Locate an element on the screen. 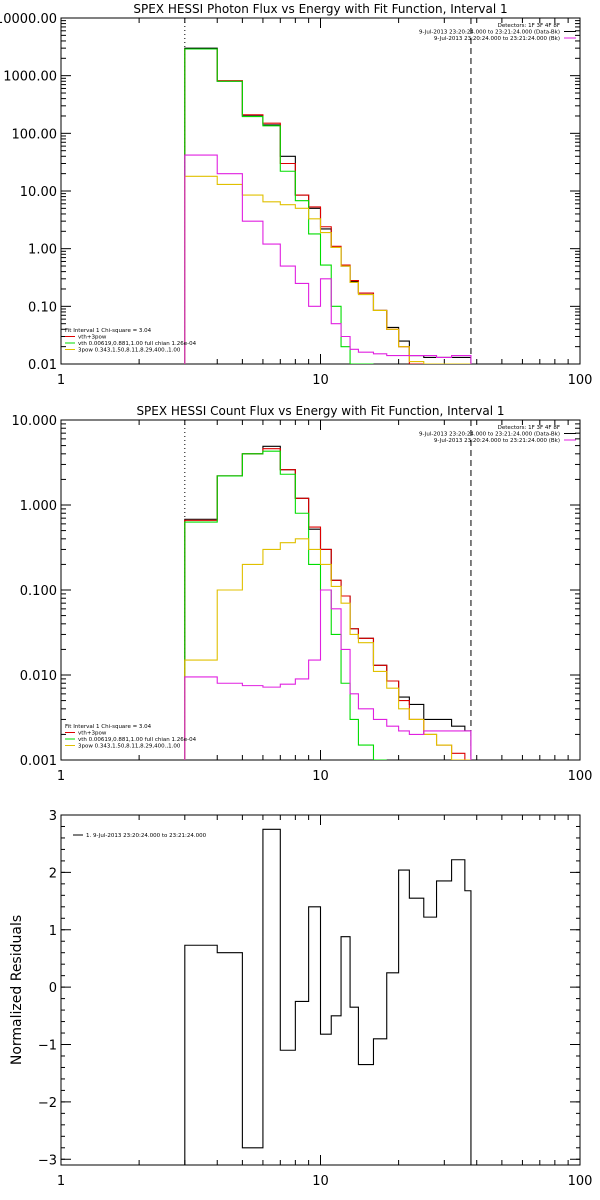 The height and width of the screenshot is (1200, 600). y-tick-label: 0.010 is located at coordinates (38, 676).